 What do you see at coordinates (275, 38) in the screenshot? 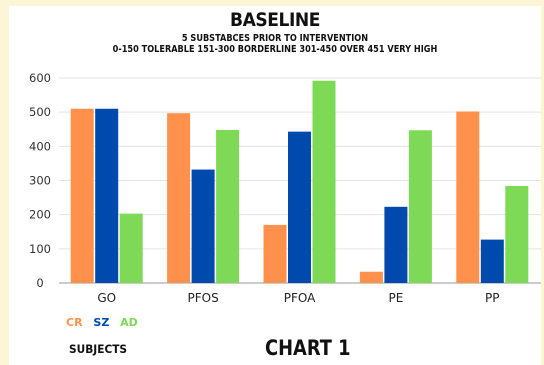
I see `chart-subtitle-line-1: 5 SUBSTABCES PRIOR TO INTERVENTION` at bounding box center [275, 38].